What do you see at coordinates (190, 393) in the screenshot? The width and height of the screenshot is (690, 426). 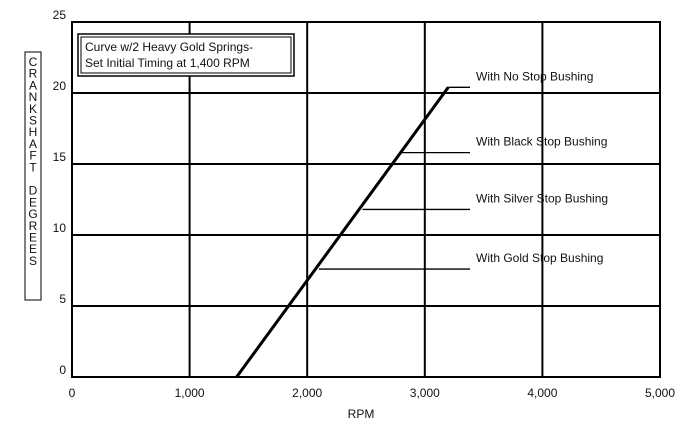 I see `x-tick-label: 1,000` at bounding box center [190, 393].